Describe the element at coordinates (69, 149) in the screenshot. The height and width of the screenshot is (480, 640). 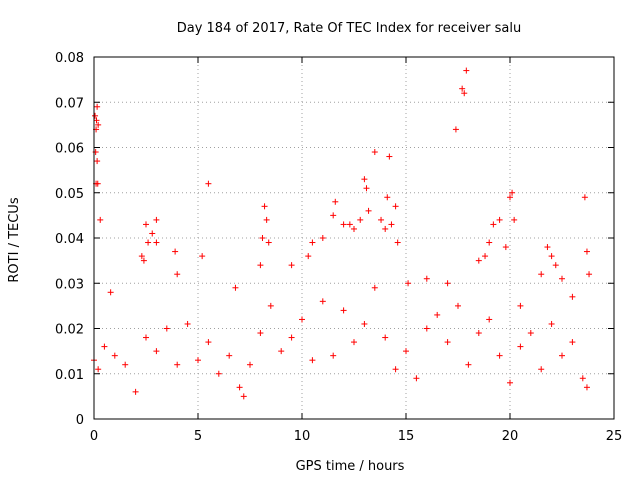
I see `y-tick-label: 0.06` at that location.